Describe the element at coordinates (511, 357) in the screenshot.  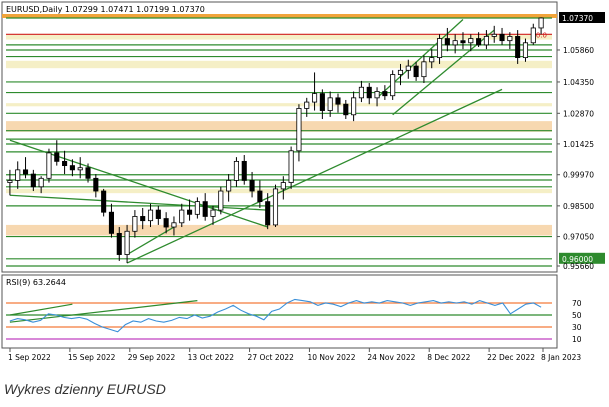
I see `x-tick-label: 22 Dec 2022` at that location.